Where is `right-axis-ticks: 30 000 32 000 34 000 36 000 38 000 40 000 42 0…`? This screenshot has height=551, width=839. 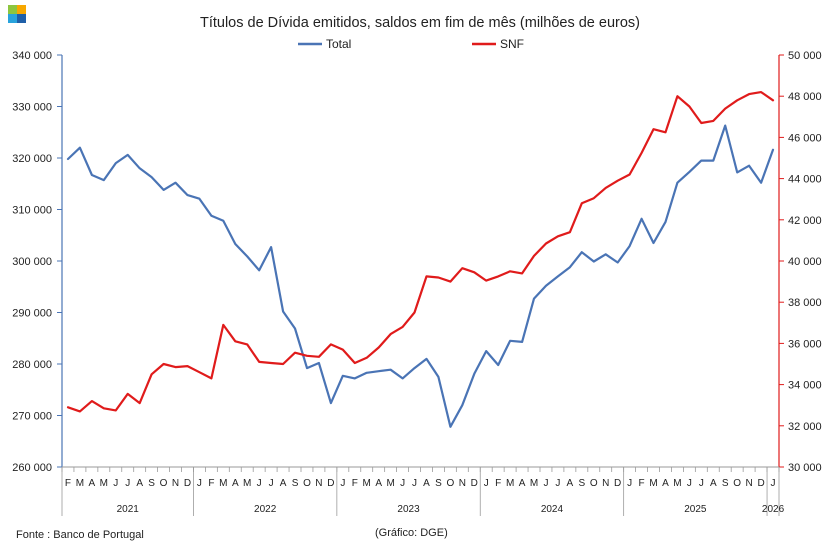 right-axis-ticks: 30 000 32 000 34 000 36 000 38 000 40 000 42 0… is located at coordinates (800, 262).